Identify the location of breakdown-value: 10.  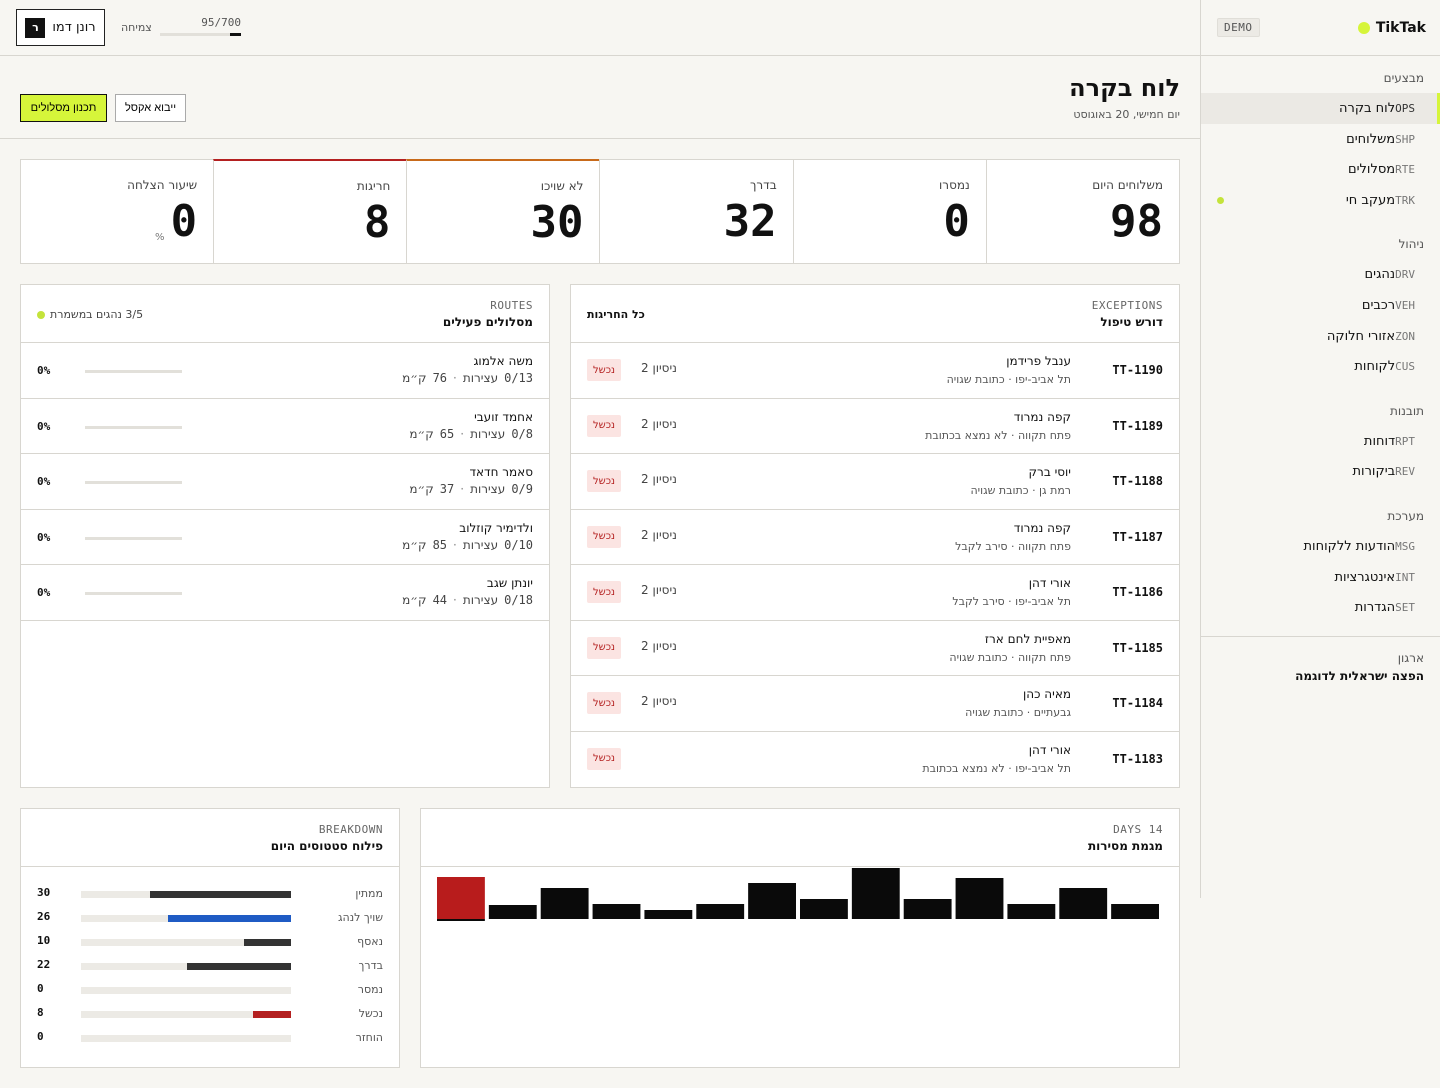
(44, 940).